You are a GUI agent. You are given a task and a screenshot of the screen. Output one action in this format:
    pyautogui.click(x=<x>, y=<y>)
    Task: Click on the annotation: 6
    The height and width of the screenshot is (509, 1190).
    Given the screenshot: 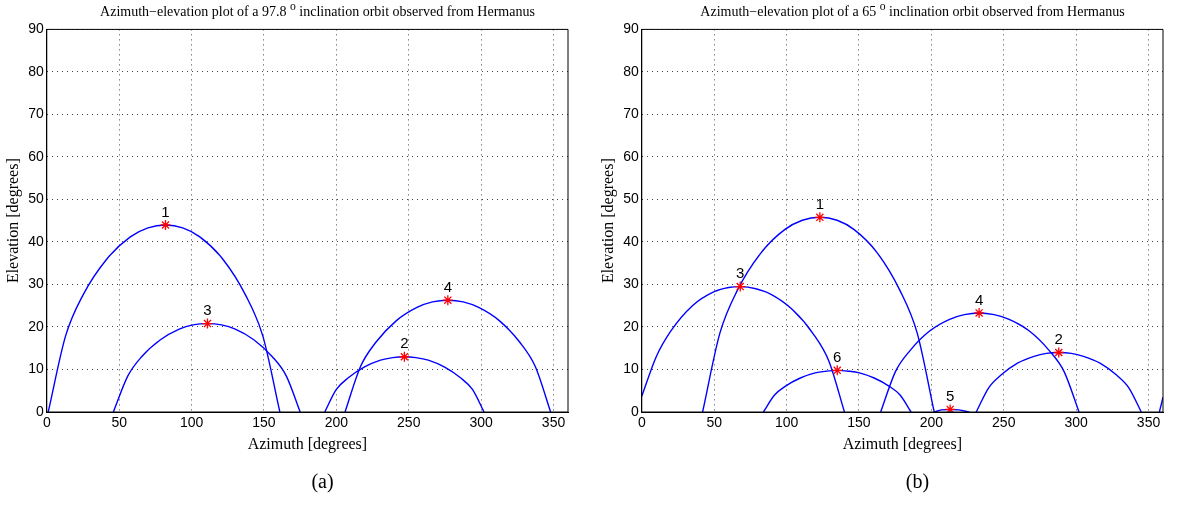 What is the action you would take?
    pyautogui.click(x=837, y=356)
    